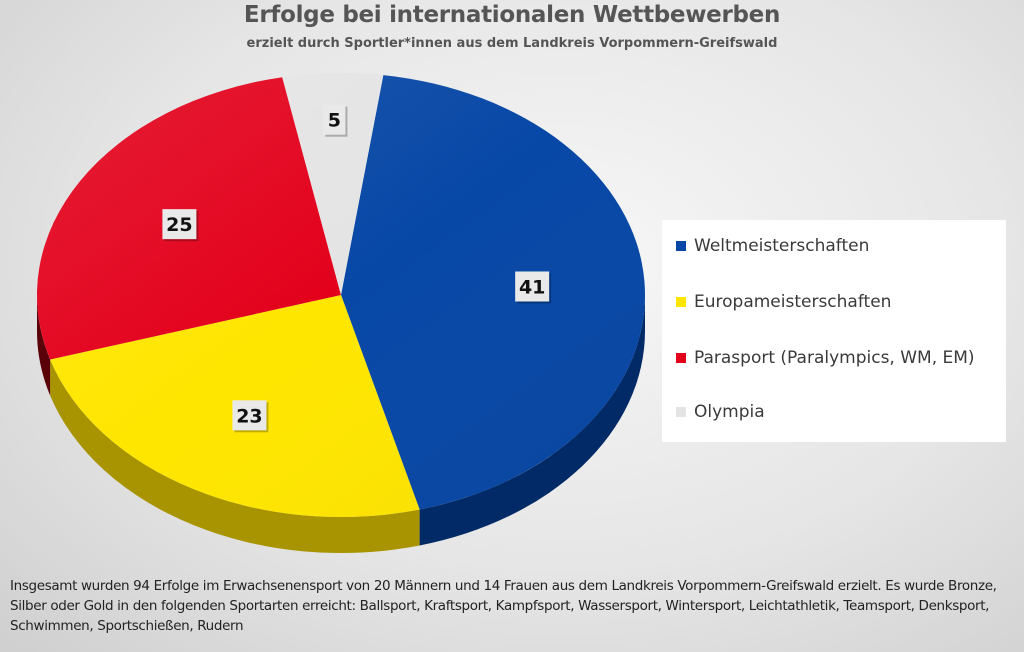 The width and height of the screenshot is (1024, 652). Describe the element at coordinates (729, 412) in the screenshot. I see `legend-label: Olympia` at that location.